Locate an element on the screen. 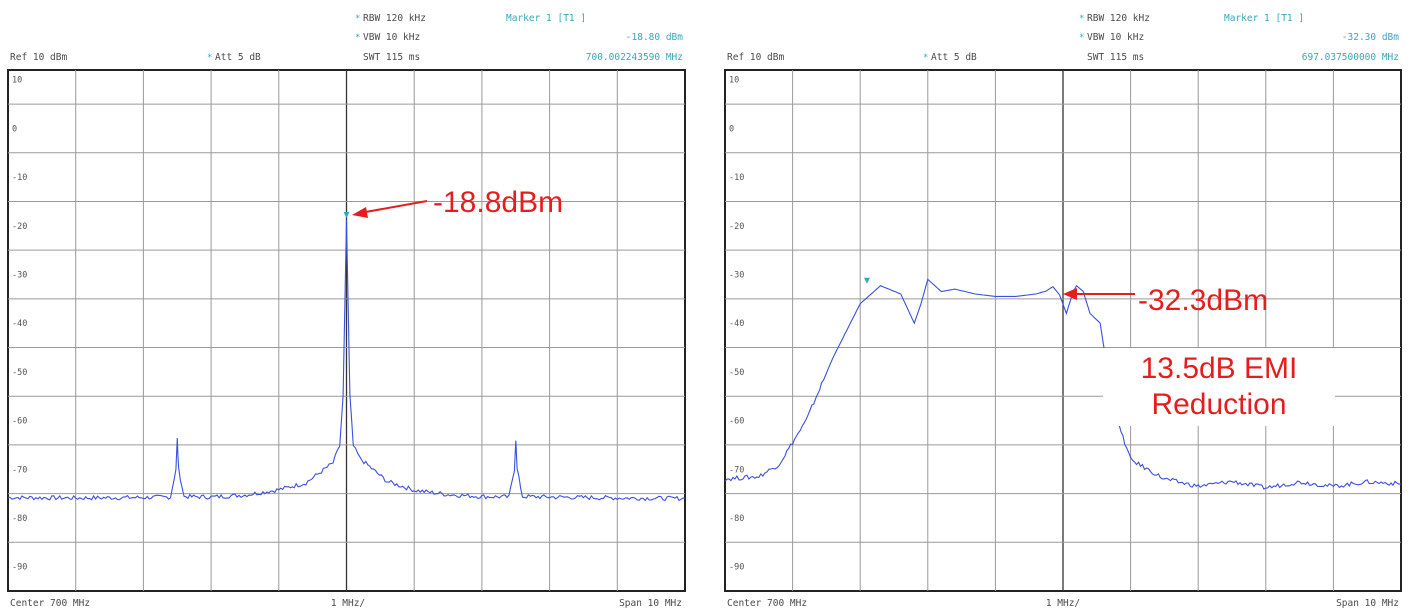 The width and height of the screenshot is (1411, 611). marker-frequency: 700.002243590 MHz is located at coordinates (634, 57).